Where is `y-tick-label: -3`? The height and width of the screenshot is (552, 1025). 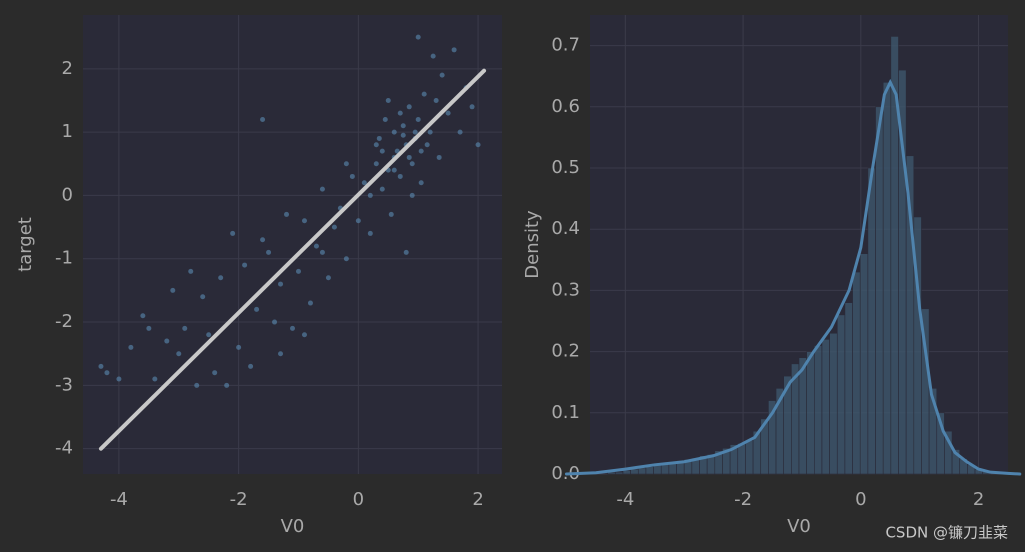 y-tick-label: -3 is located at coordinates (64, 384).